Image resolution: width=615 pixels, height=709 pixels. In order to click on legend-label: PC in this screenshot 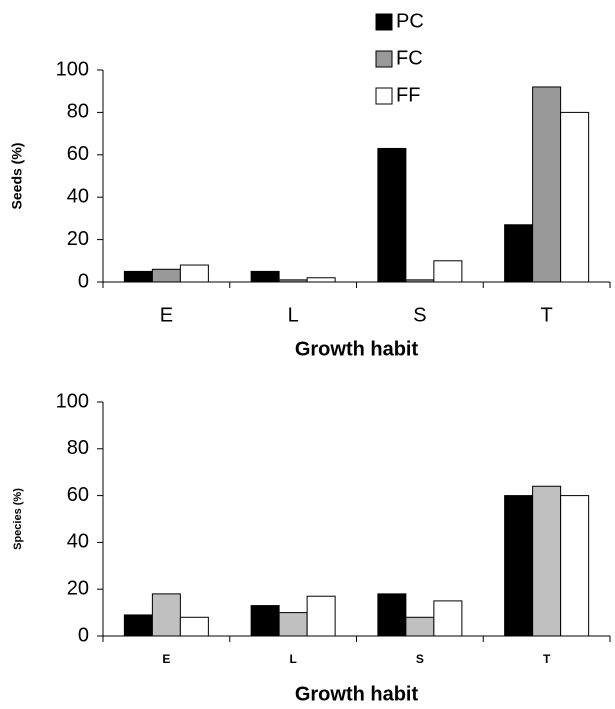, I will do `click(410, 21)`.